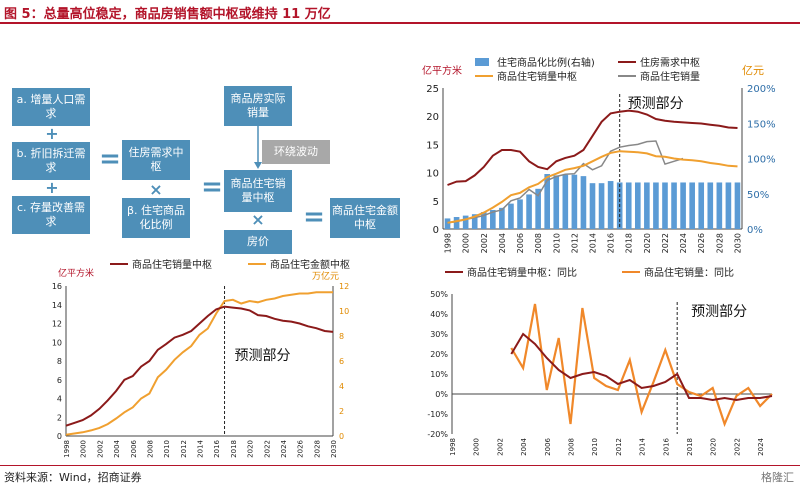  I want to click on box-demolition-demand: b. 折旧拆迁需求, so click(51, 161).